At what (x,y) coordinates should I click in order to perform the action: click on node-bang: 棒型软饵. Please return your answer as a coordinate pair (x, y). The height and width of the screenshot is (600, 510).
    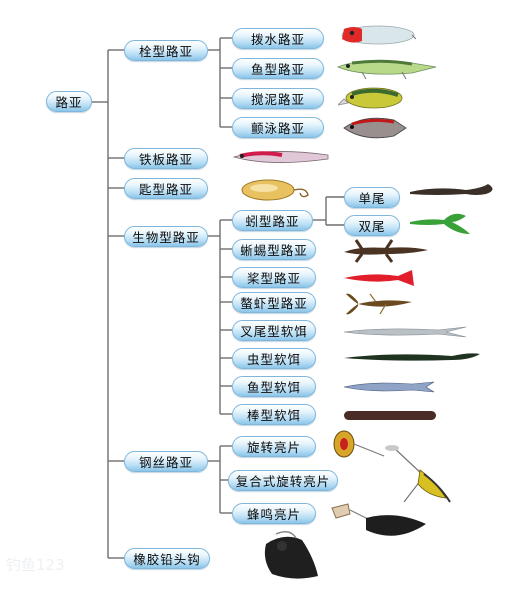
    Looking at the image, I should click on (274, 414).